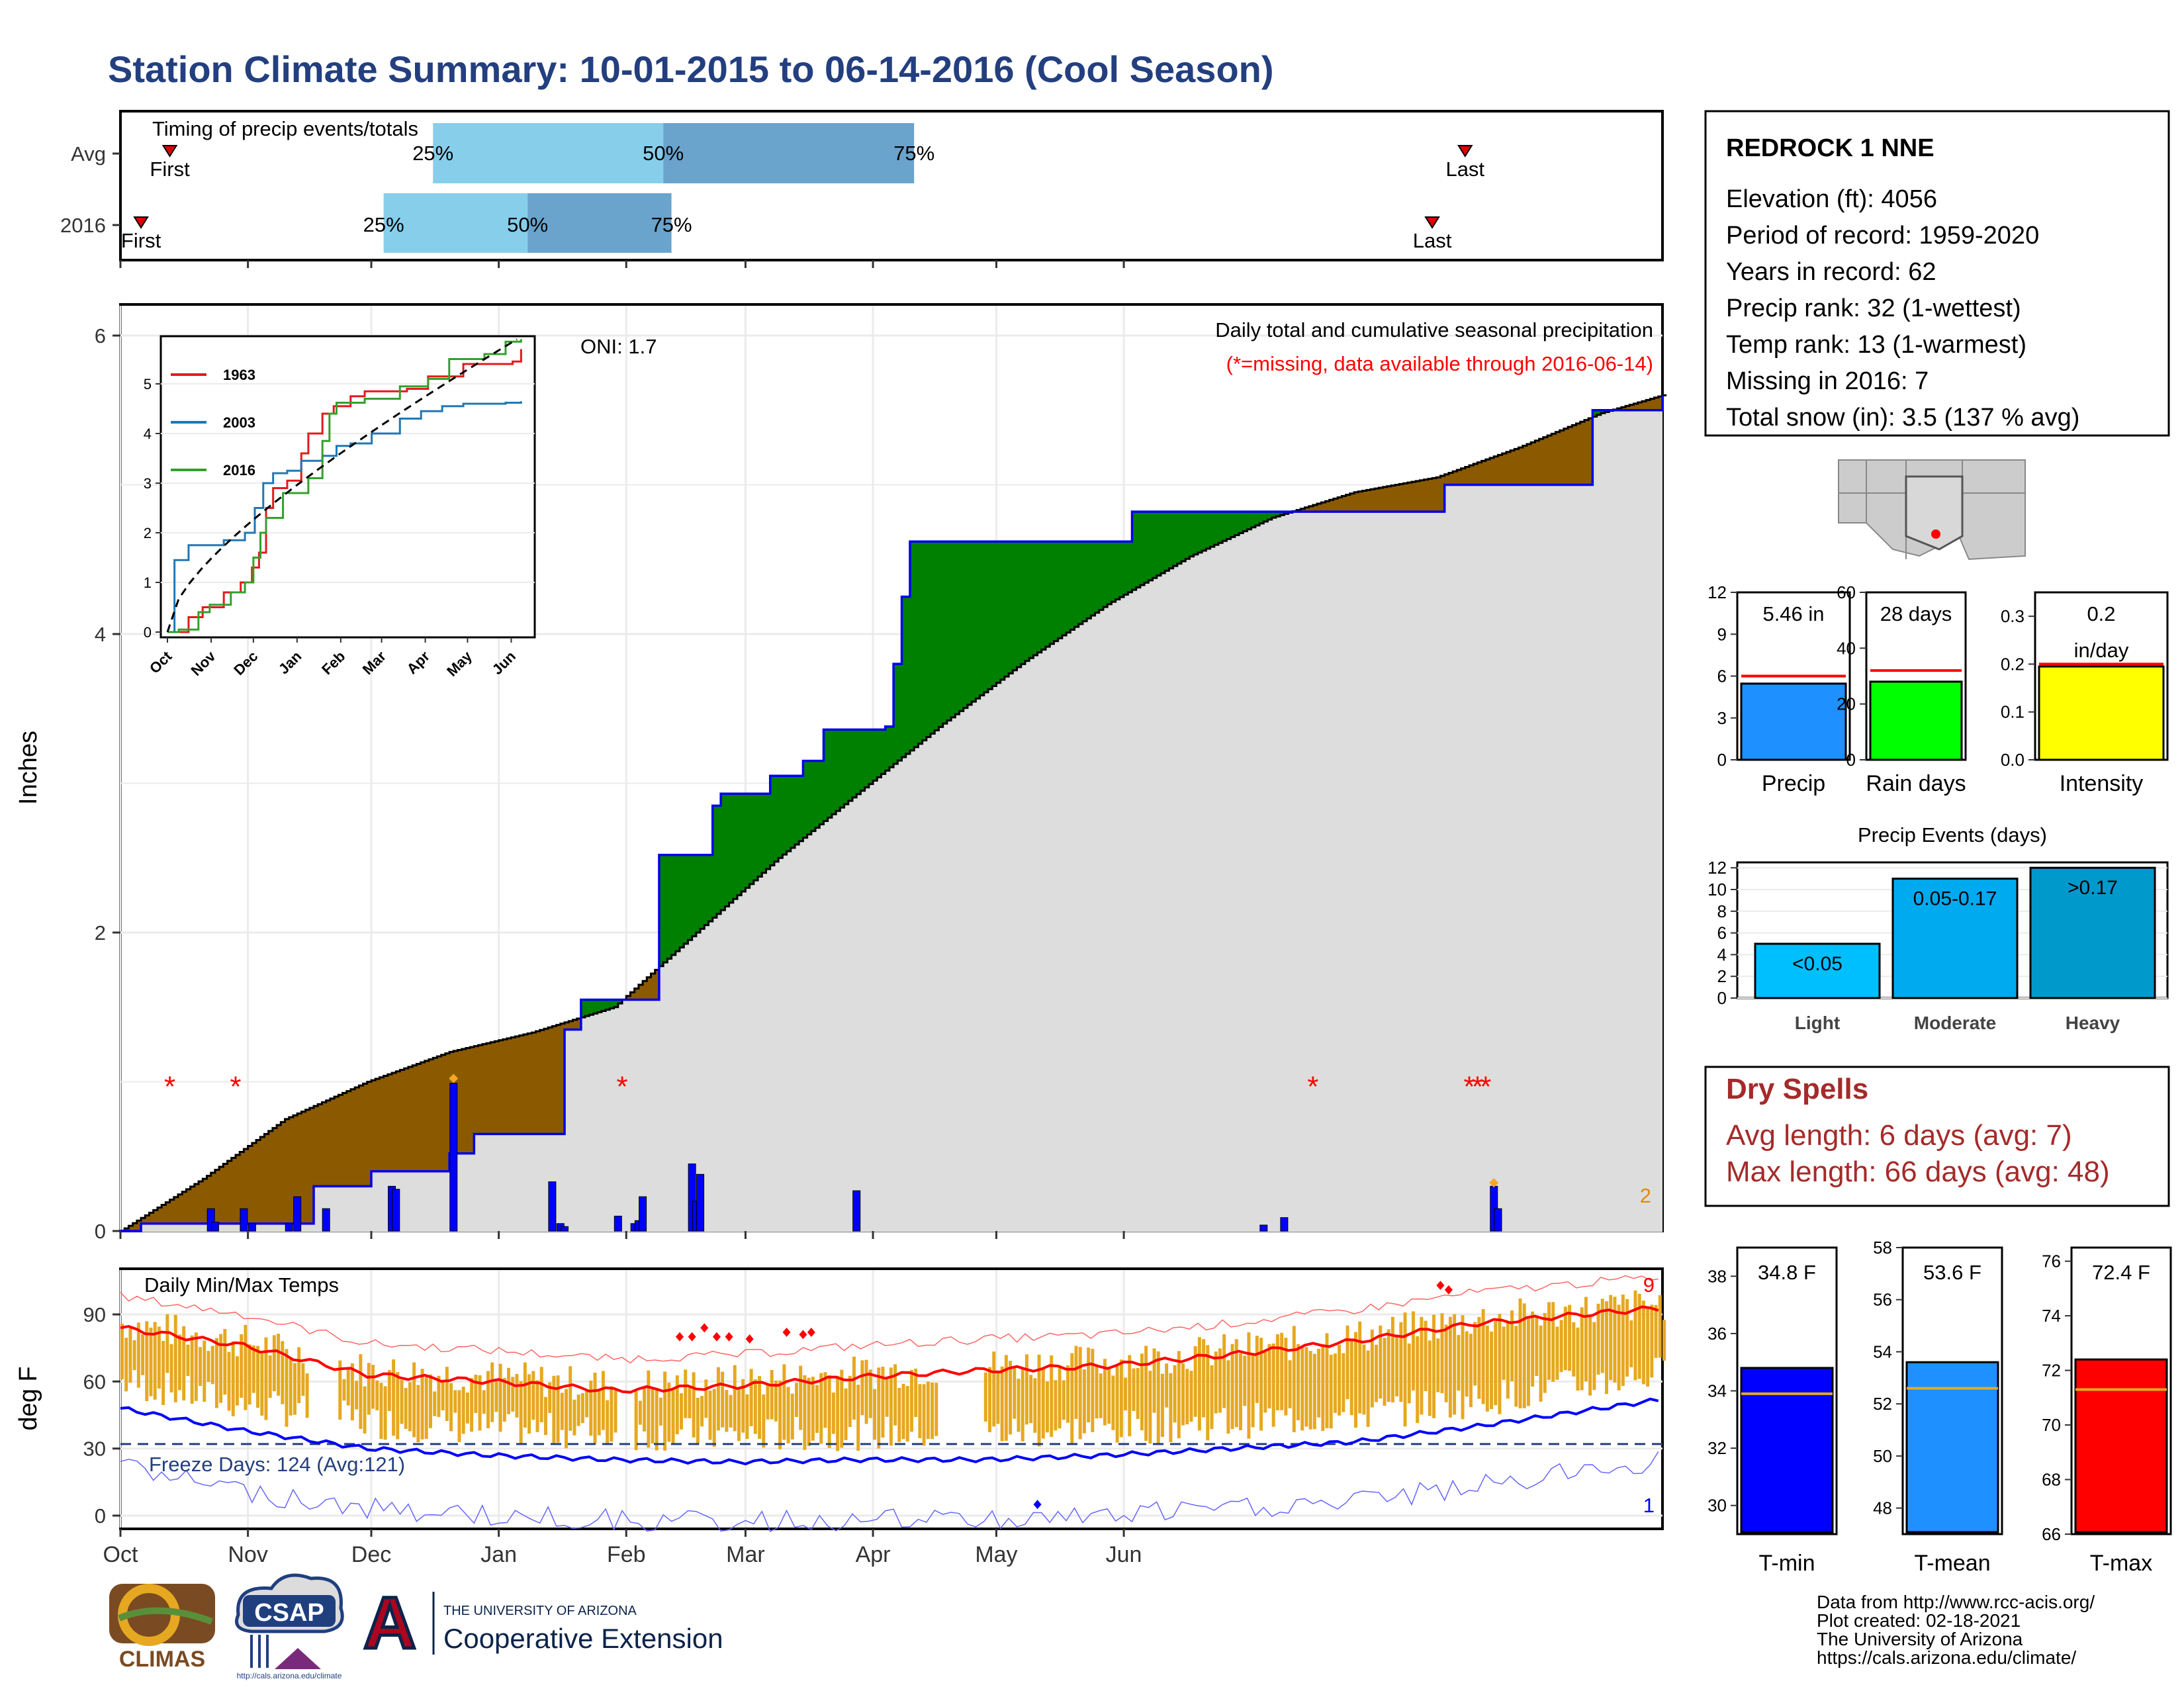  I want to click on summary-bar-tick-label: 0.3, so click(2013, 616).